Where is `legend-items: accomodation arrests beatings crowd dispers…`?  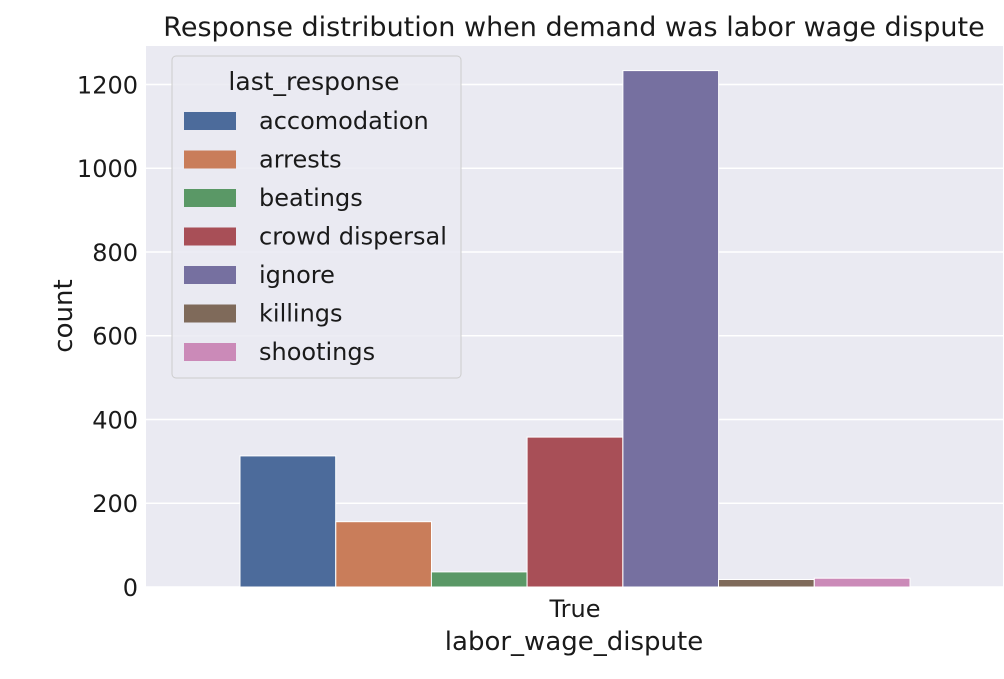
legend-items: accomodation arrests beatings crowd dispers… is located at coordinates (315, 236).